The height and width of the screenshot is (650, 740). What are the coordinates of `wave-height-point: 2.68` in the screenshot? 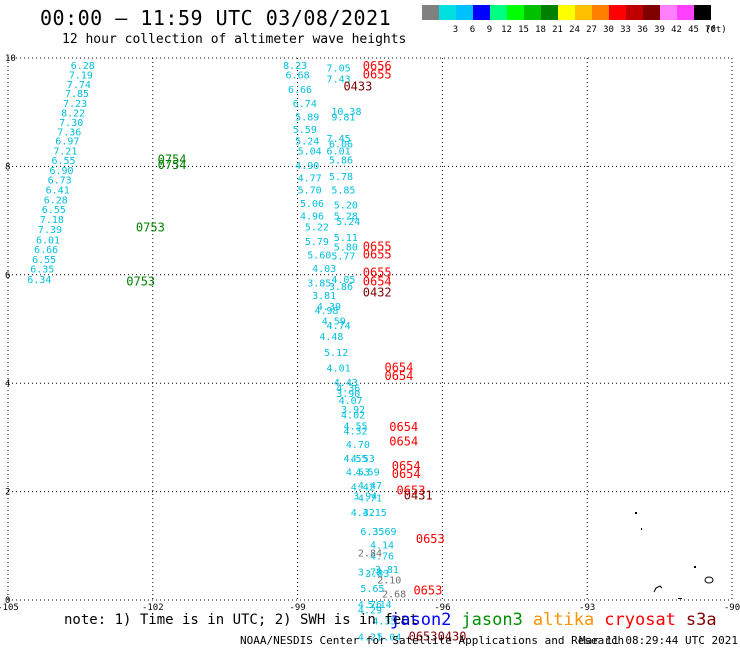 It's located at (394, 594).